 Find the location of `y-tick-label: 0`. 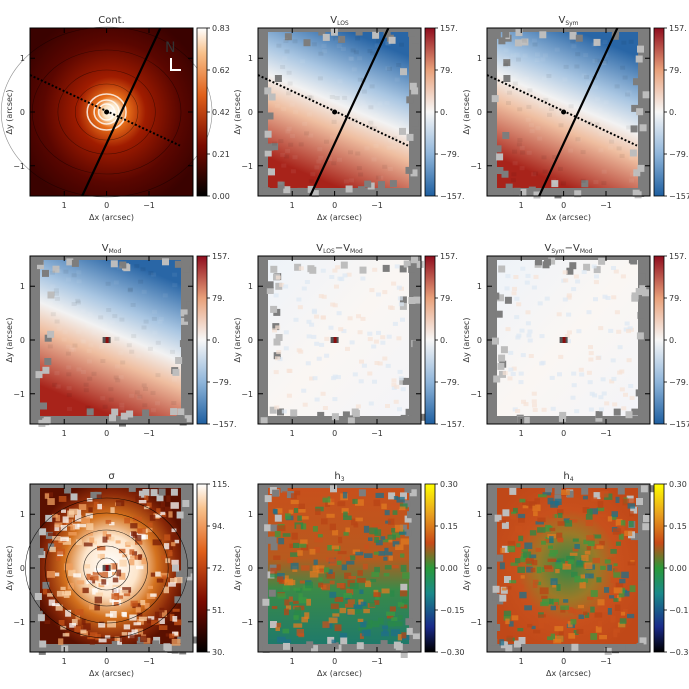

y-tick-label: 0 is located at coordinates (479, 112).